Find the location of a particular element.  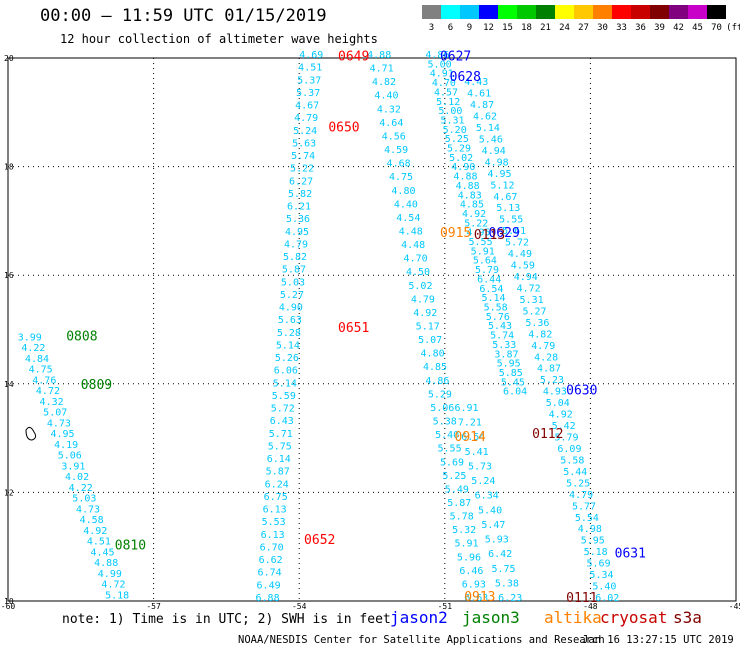

wave-height-value: 5.93 is located at coordinates (497, 540).